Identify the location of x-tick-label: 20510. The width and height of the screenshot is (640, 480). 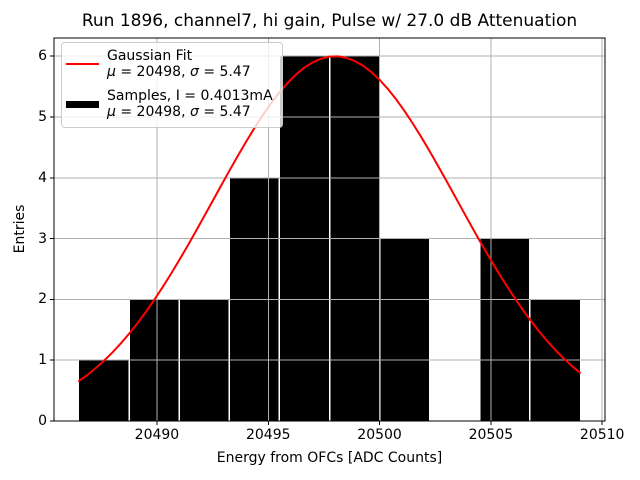
(602, 435).